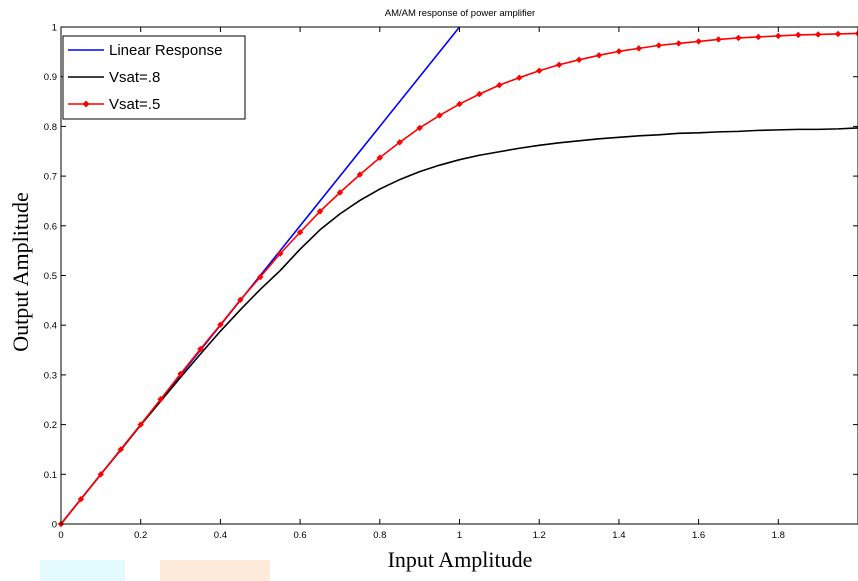 The image size is (858, 581). What do you see at coordinates (50, 475) in the screenshot?
I see `y-tick-label: 0.1` at bounding box center [50, 475].